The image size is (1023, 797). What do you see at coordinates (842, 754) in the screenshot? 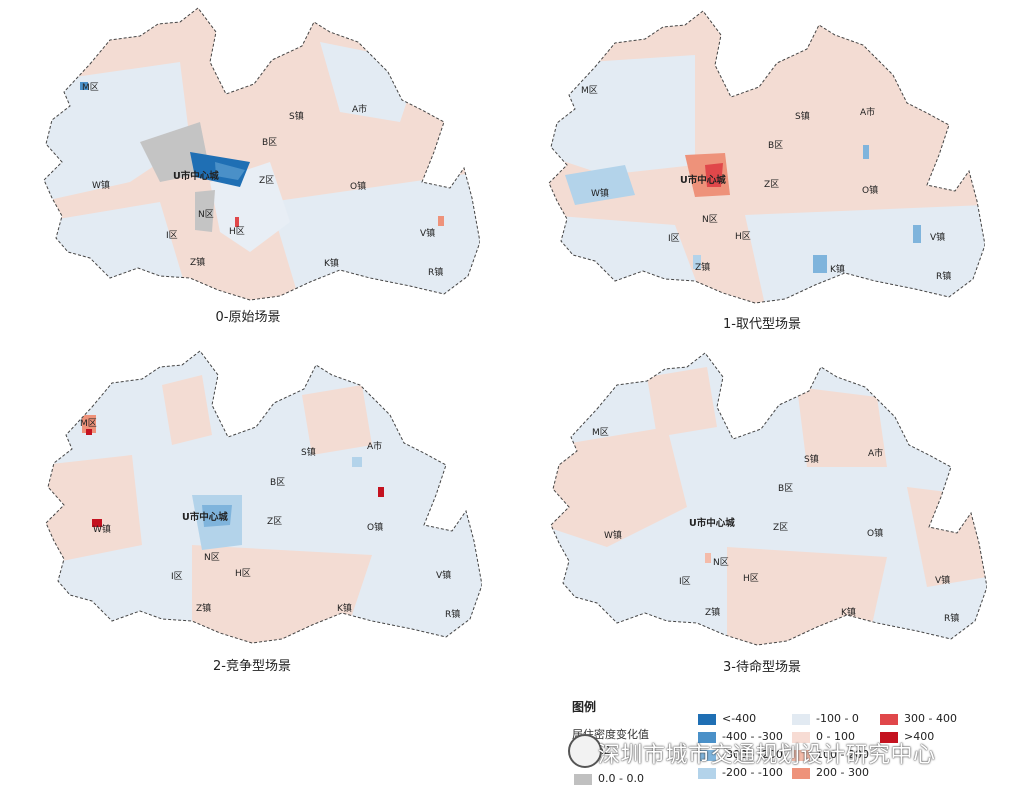
I see `legend-label-6: 100 - 200` at bounding box center [842, 754].